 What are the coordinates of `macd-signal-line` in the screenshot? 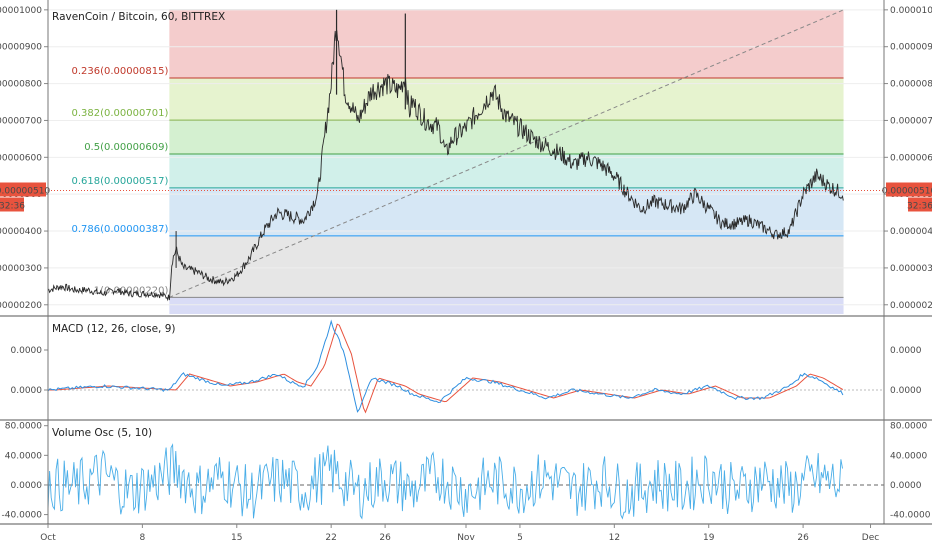 It's located at (446, 368).